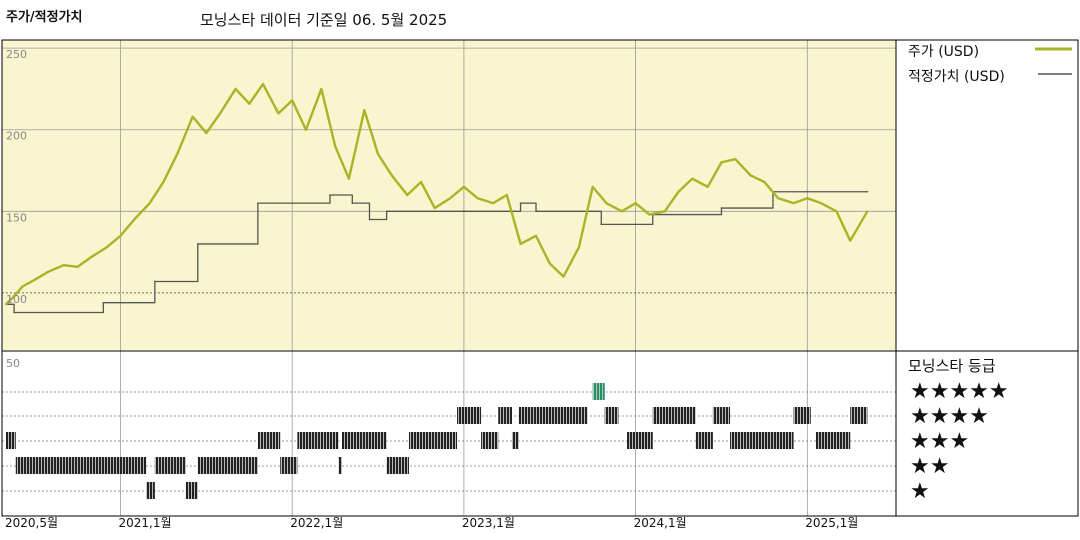 The image size is (1080, 540). Describe the element at coordinates (940, 441) in the screenshot. I see `star-row-3: ★★★` at that location.